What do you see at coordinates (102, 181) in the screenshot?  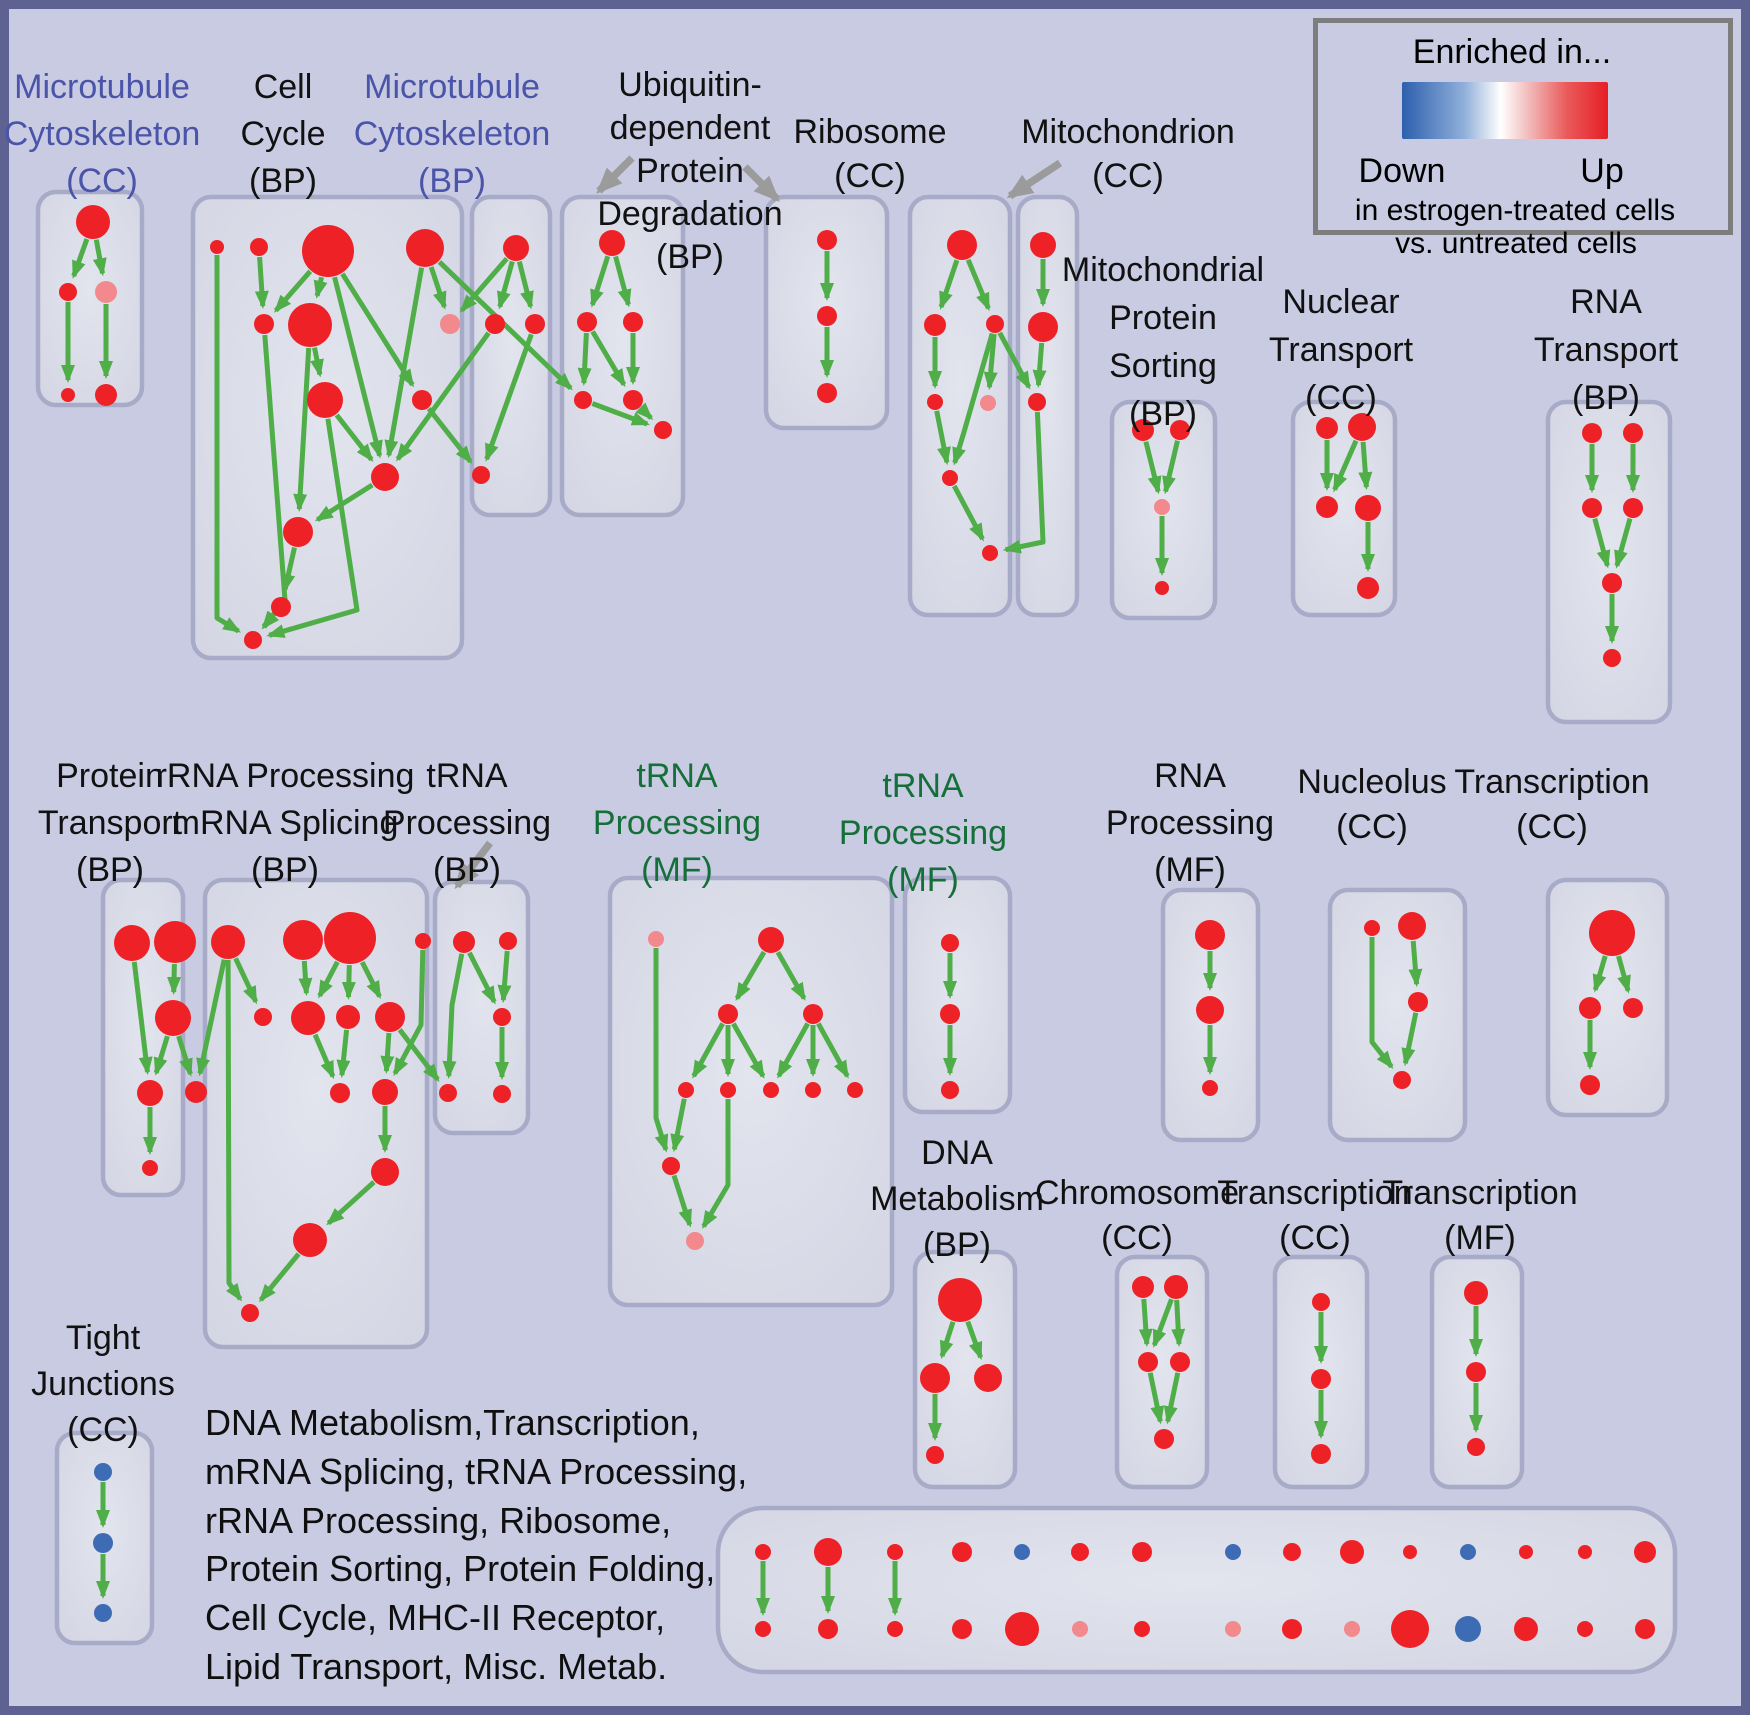 I see `cluster-label-line: (CC)` at bounding box center [102, 181].